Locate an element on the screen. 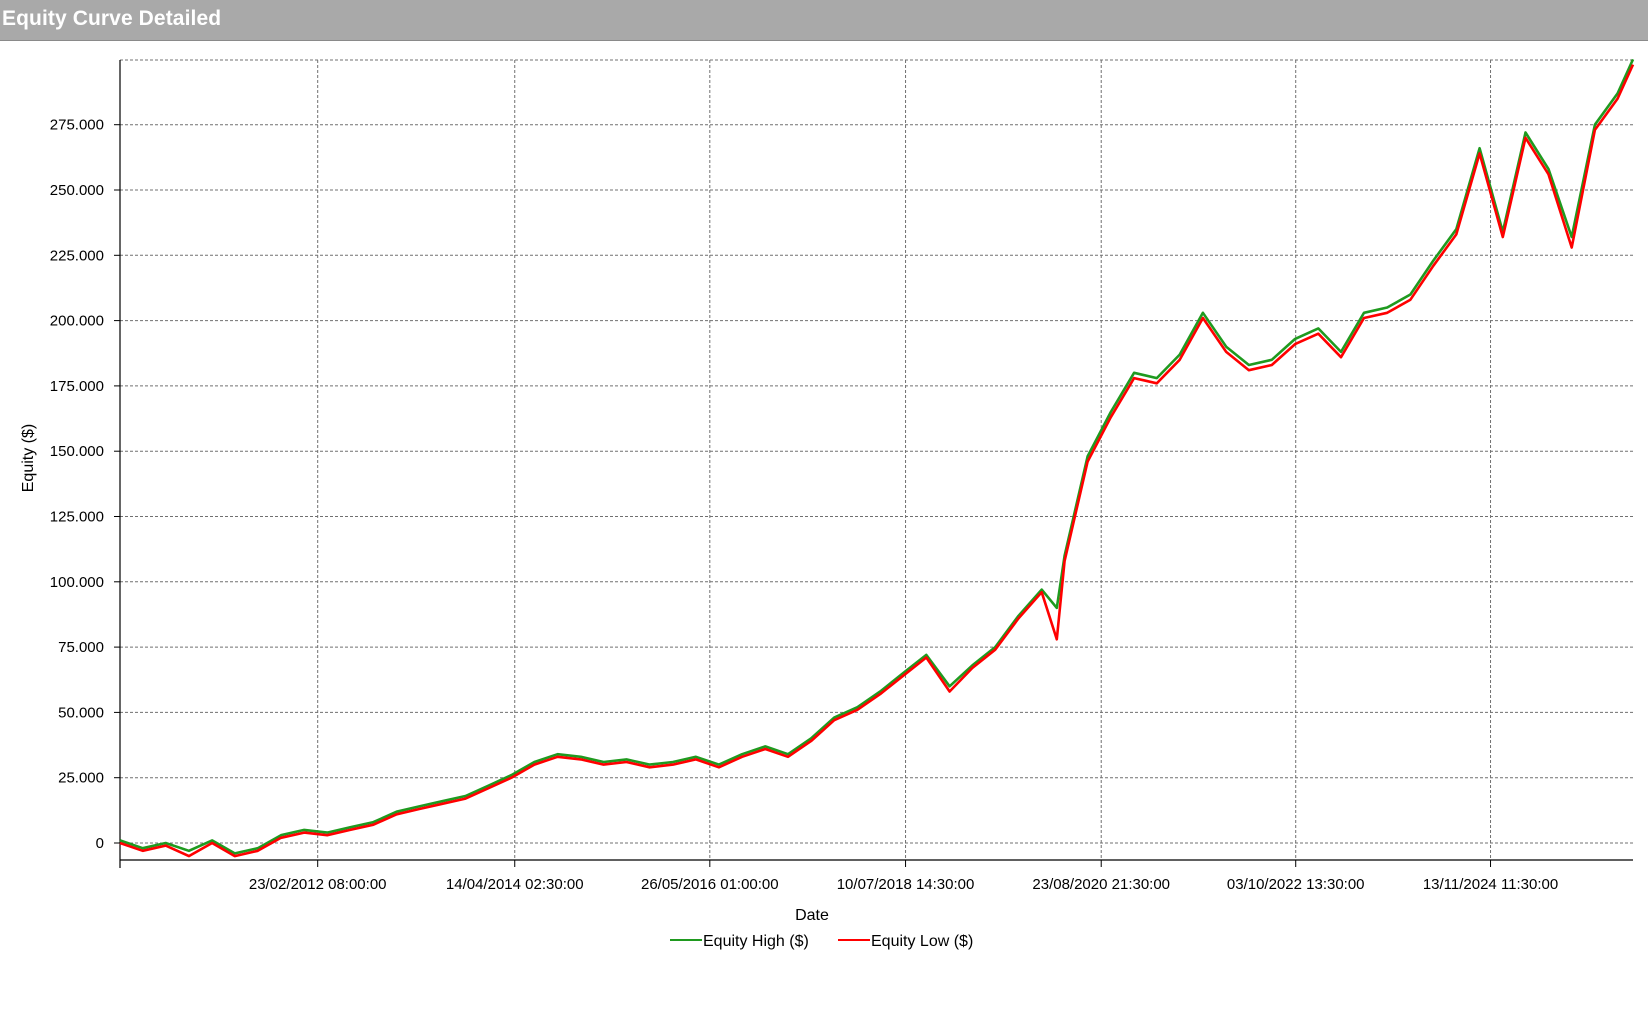 Image resolution: width=1648 pixels, height=1011 pixels. legend: Equity High ($) Equity Low ($) is located at coordinates (821, 941).